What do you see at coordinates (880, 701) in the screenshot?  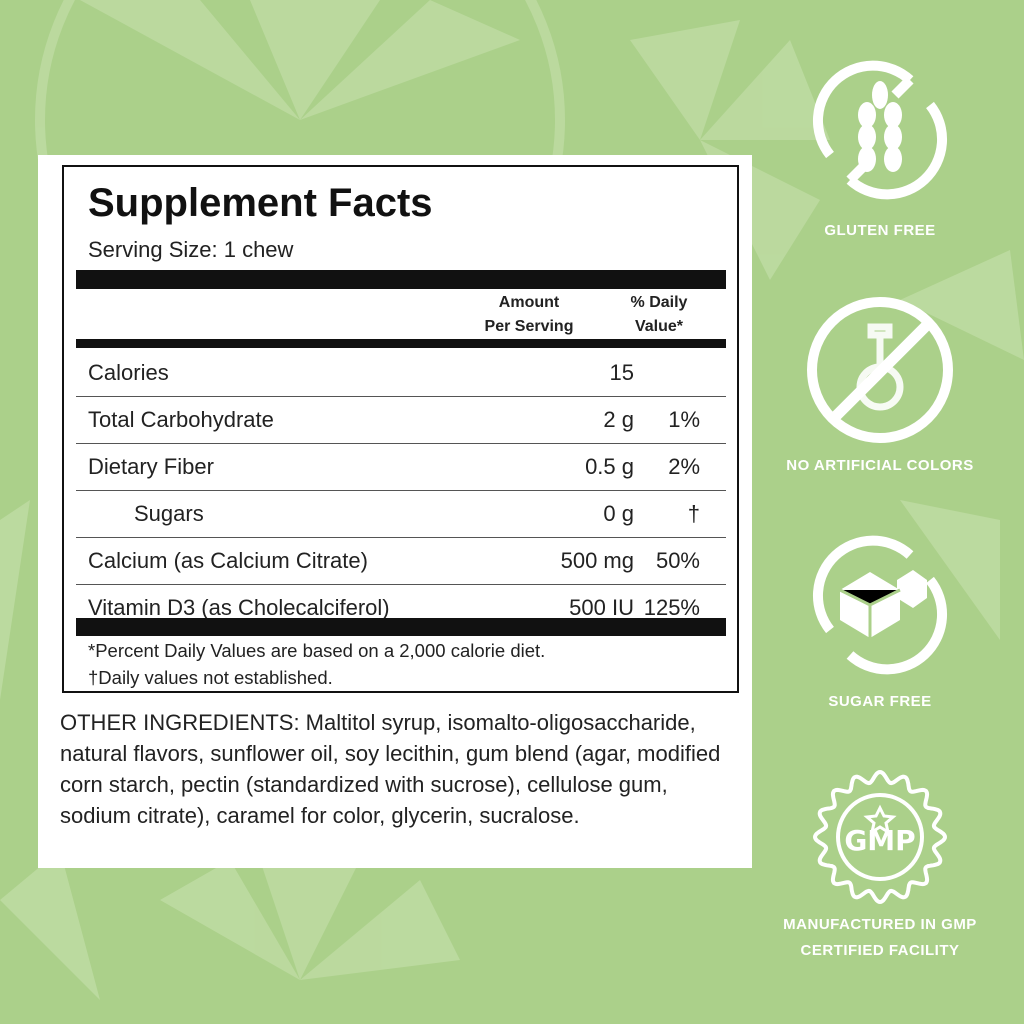 I see `sugar-free-label: SUGAR FREE` at bounding box center [880, 701].